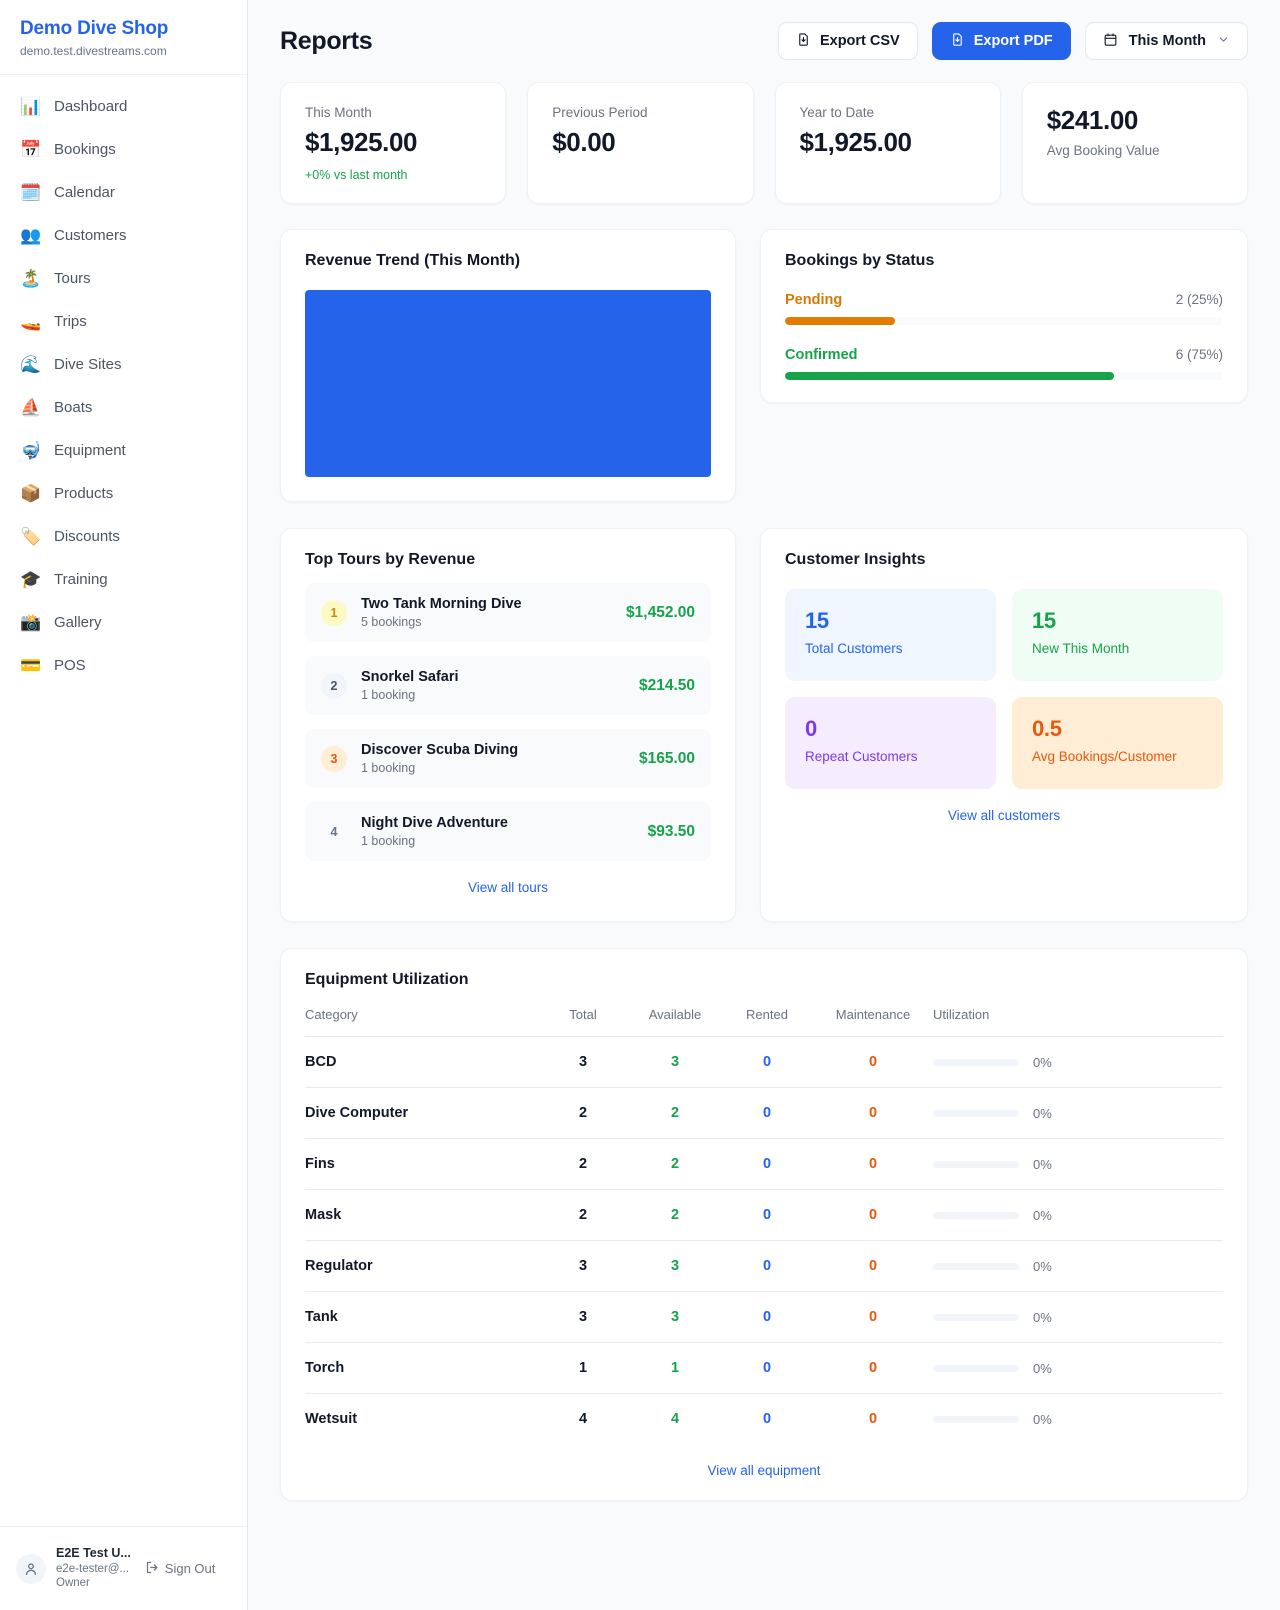  I want to click on list-item: 2 Snorkel Safari 1 booking $214.50, so click(508, 685).